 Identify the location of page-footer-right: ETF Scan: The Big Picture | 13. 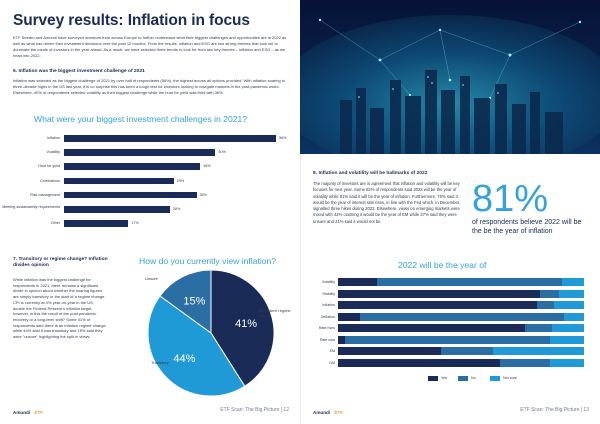
(554, 410).